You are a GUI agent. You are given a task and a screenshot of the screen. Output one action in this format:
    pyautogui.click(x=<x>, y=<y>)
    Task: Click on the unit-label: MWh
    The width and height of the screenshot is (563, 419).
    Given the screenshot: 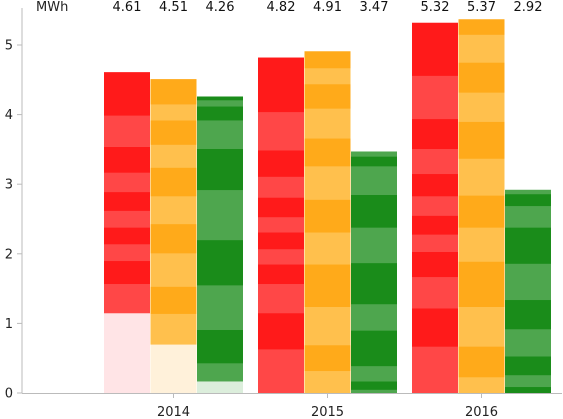 What is the action you would take?
    pyautogui.click(x=52, y=7)
    